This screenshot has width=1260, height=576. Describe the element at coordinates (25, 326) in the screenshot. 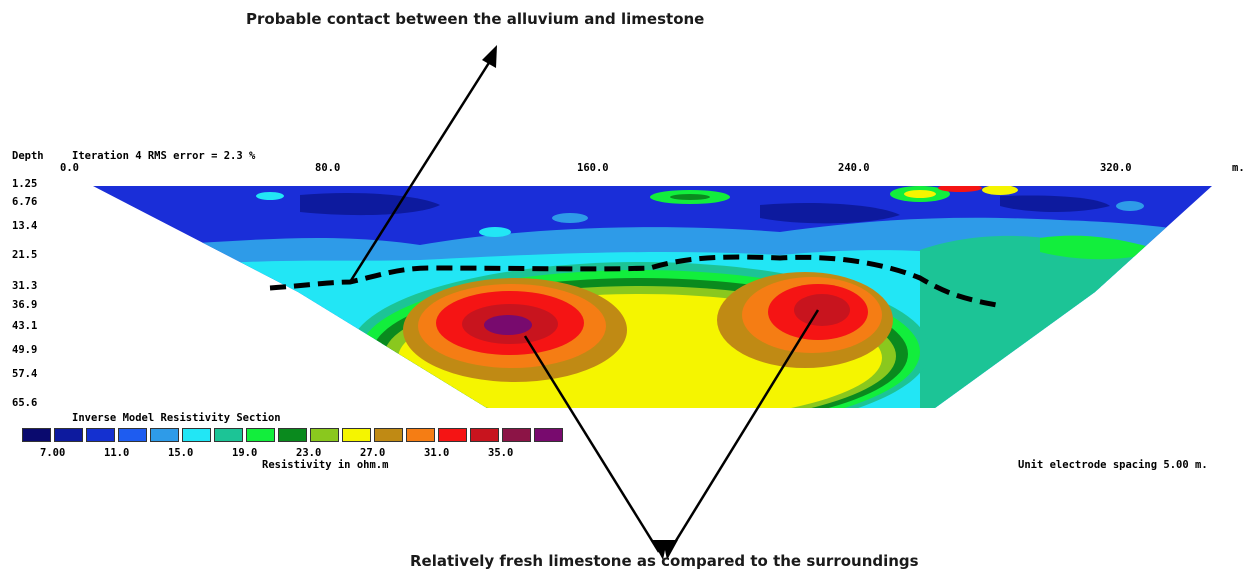

I see `depth-tick-label: 43.1` at that location.